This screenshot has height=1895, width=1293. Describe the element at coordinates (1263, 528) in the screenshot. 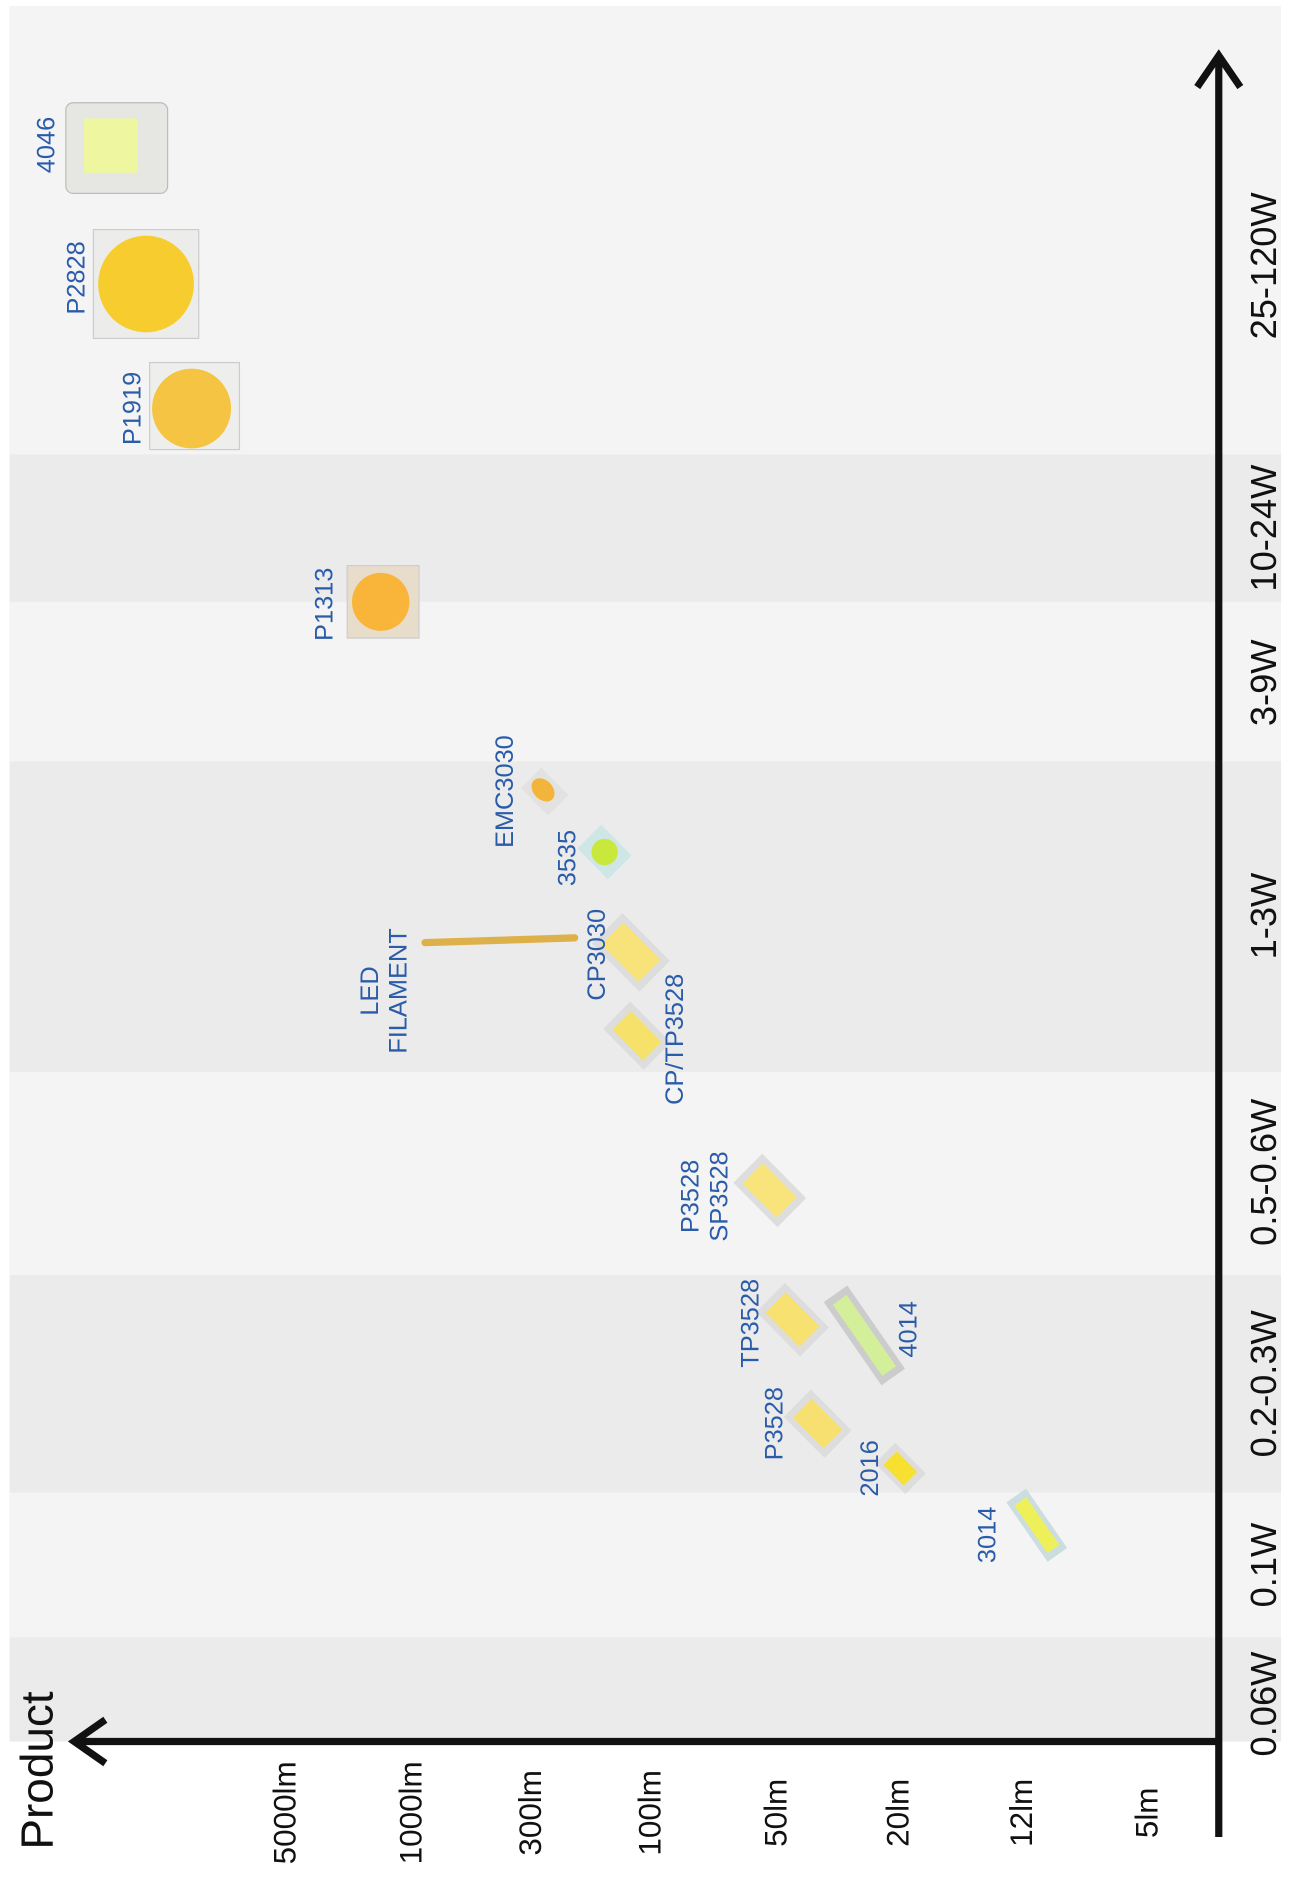

I see `power-label: 10-24W` at that location.